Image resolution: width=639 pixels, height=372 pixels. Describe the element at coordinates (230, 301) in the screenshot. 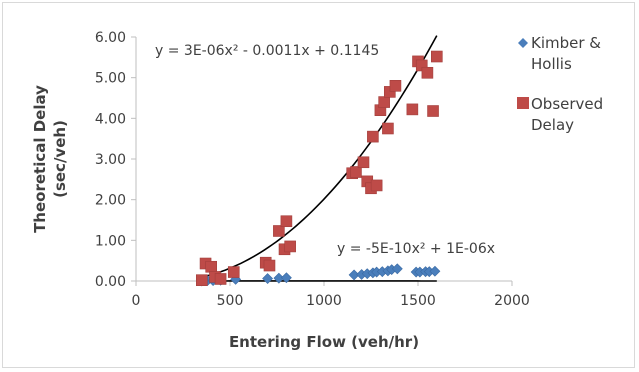

I see `x-tick-label: 500` at that location.